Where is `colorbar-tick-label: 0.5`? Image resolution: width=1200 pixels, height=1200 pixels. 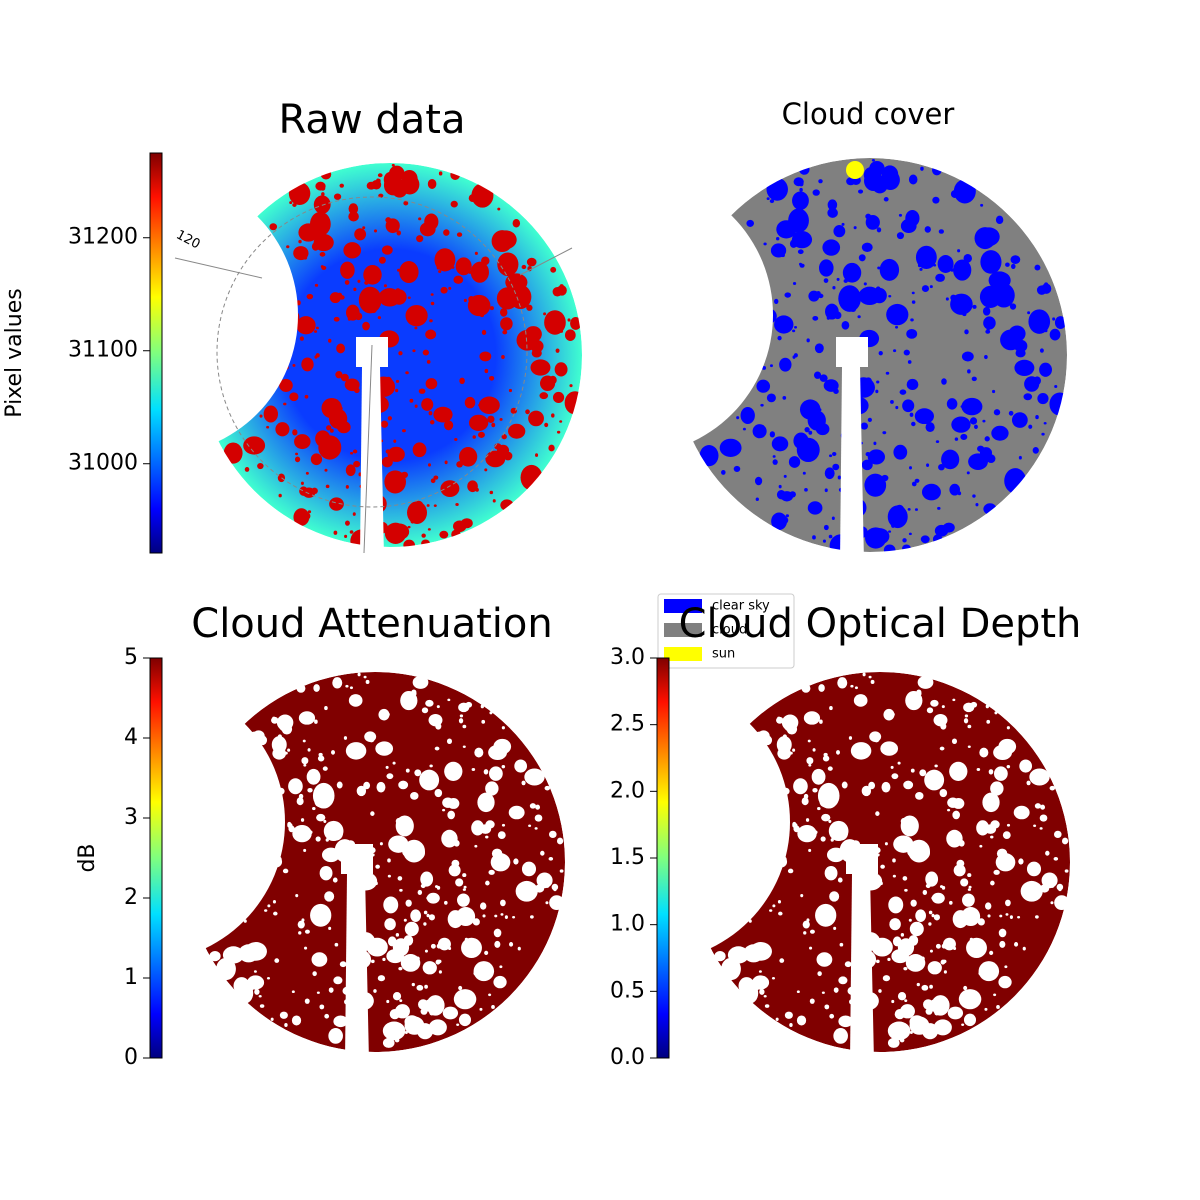
colorbar-tick-label: 0.5 is located at coordinates (627, 990).